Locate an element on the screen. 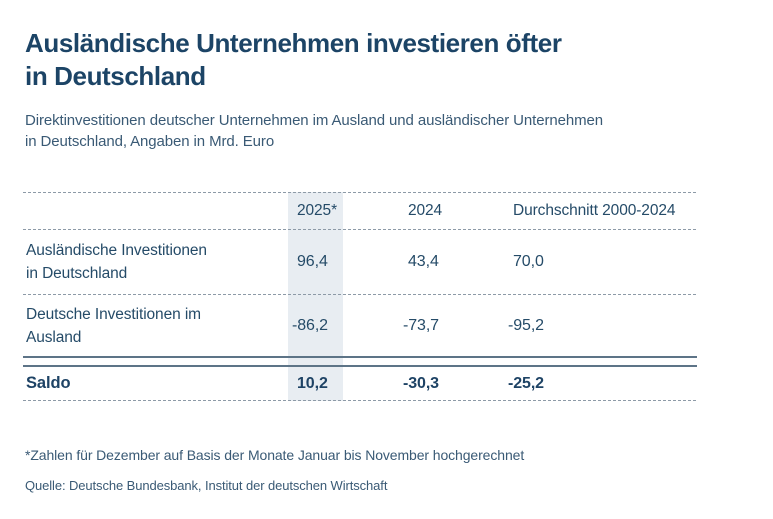  column-header-2024: 2024 is located at coordinates (425, 210).